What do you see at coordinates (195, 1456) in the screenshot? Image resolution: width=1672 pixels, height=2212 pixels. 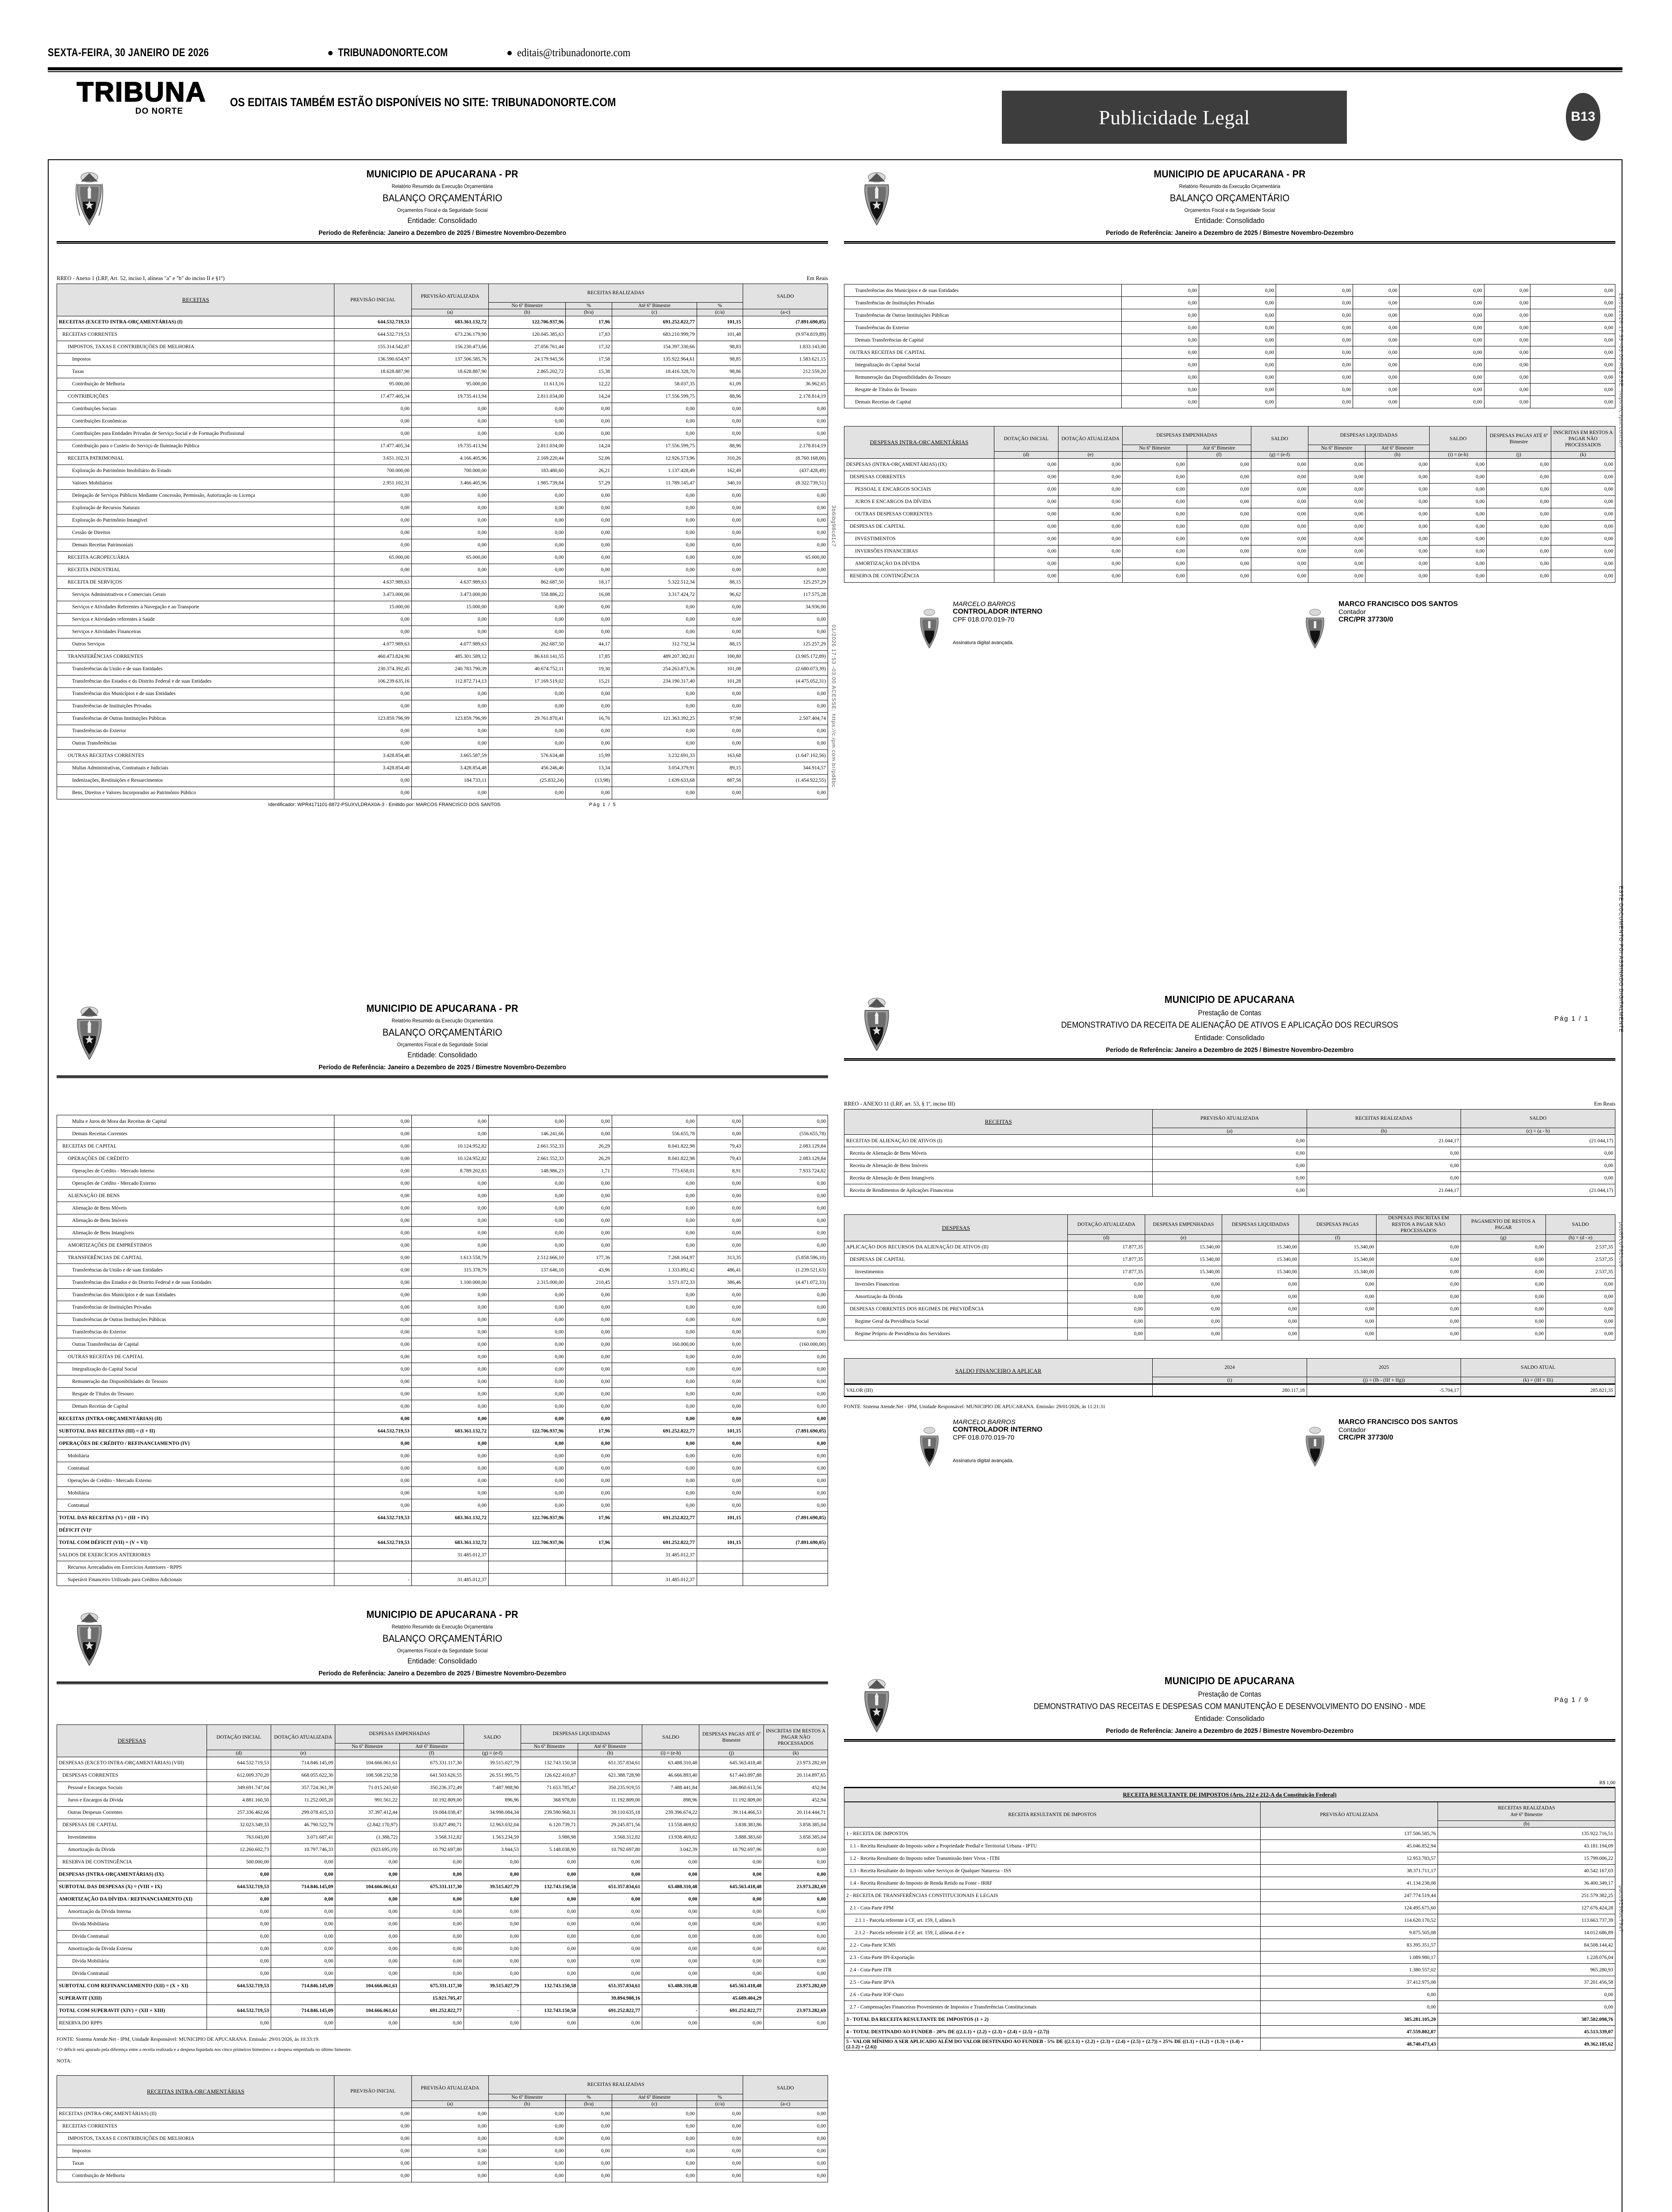 I see `row-label: Mobiliária` at bounding box center [195, 1456].